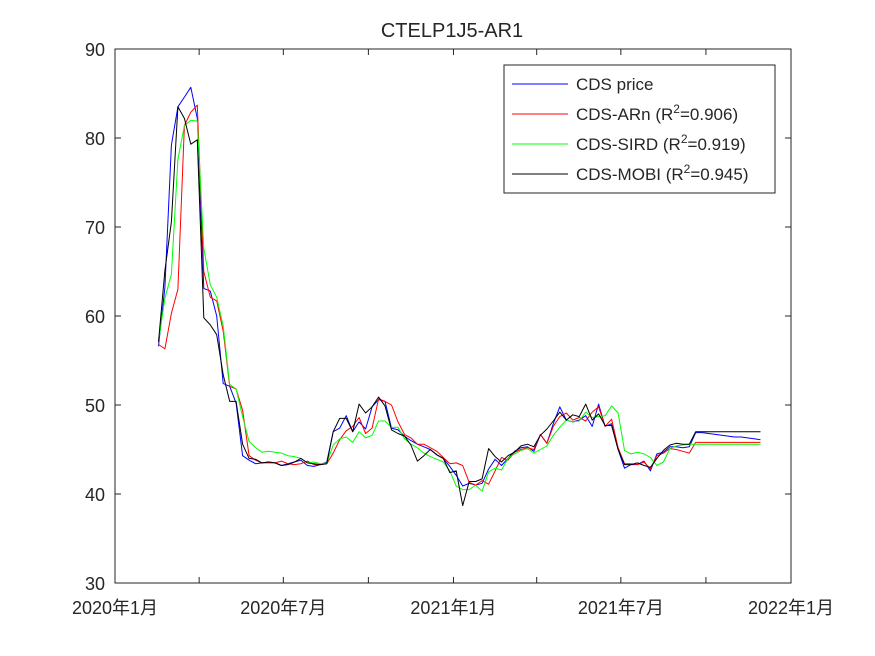  I want to click on chart-title: CTELP1J5-AR1, so click(452, 31).